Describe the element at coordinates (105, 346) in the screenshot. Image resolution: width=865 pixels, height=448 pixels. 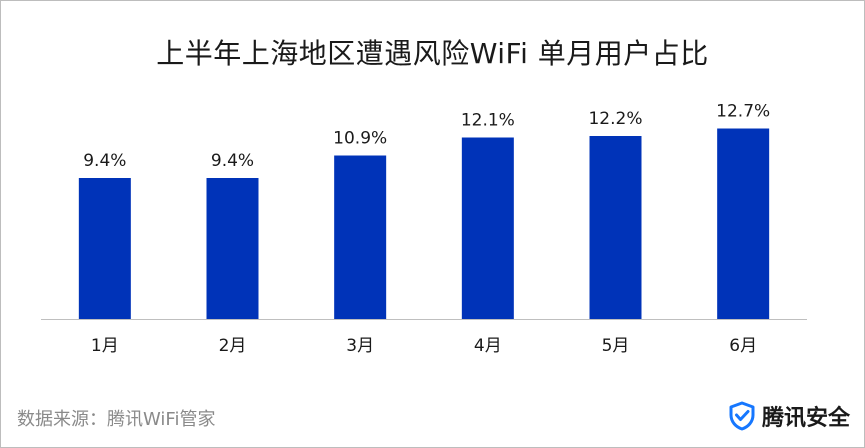
I see `x-tick-label: 1月` at that location.